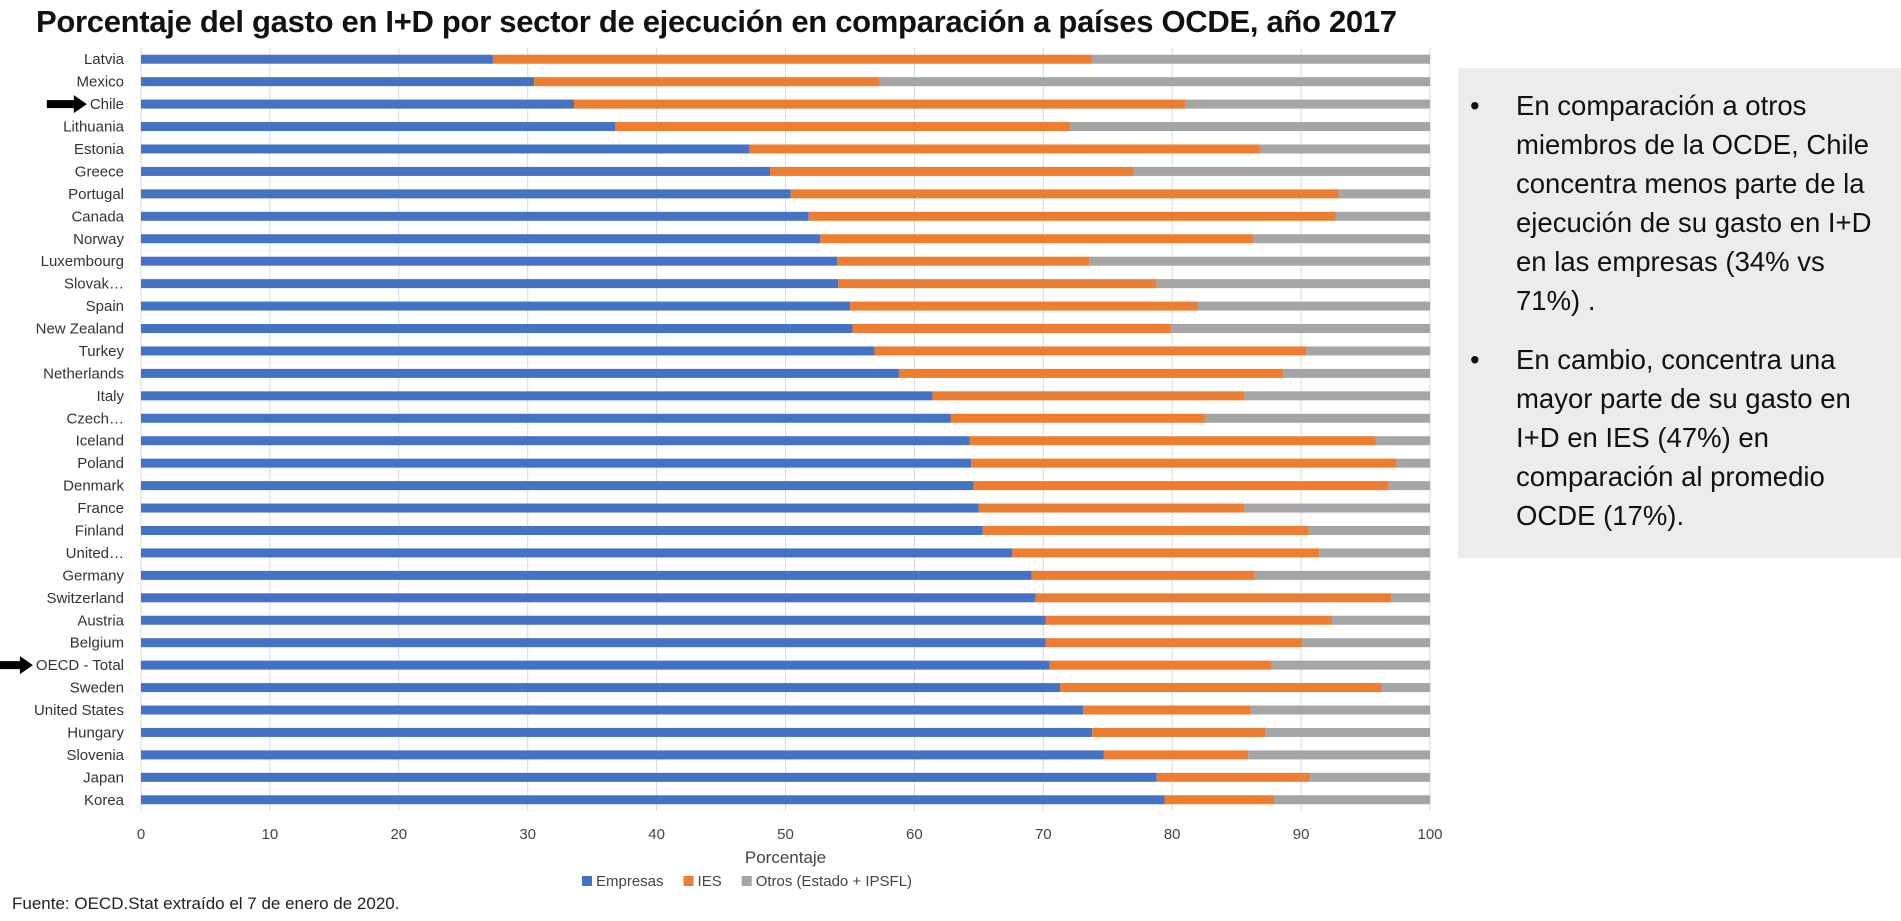 The width and height of the screenshot is (1901, 921). I want to click on category-label: Denmark, so click(93, 486).